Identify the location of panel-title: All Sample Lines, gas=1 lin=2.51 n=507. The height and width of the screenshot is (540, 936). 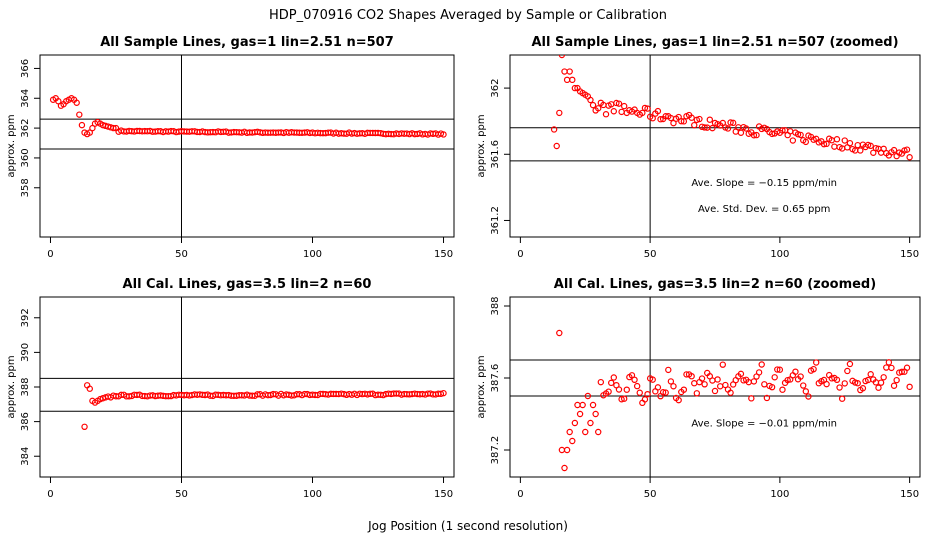
(247, 42).